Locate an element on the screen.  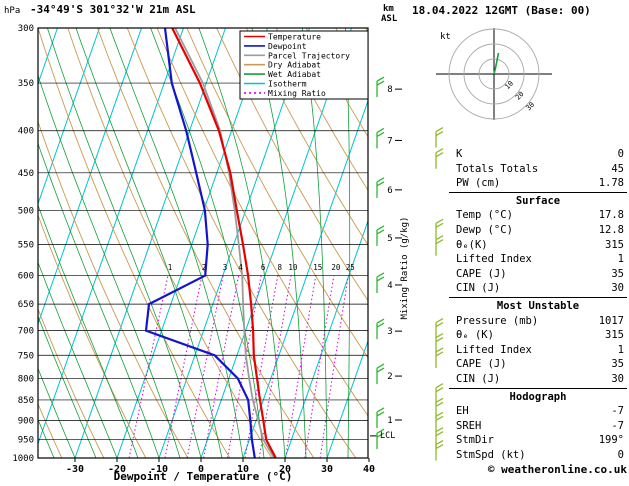
mixing-ratio-label: 20 is located at coordinates (336, 267).